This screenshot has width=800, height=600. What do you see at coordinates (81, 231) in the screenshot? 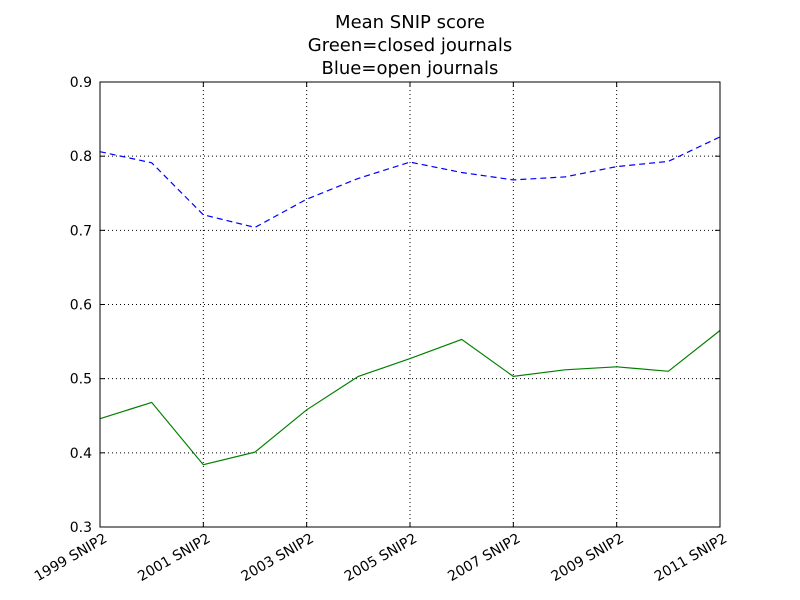
I see `y-tick-label: 0.7` at bounding box center [81, 231].